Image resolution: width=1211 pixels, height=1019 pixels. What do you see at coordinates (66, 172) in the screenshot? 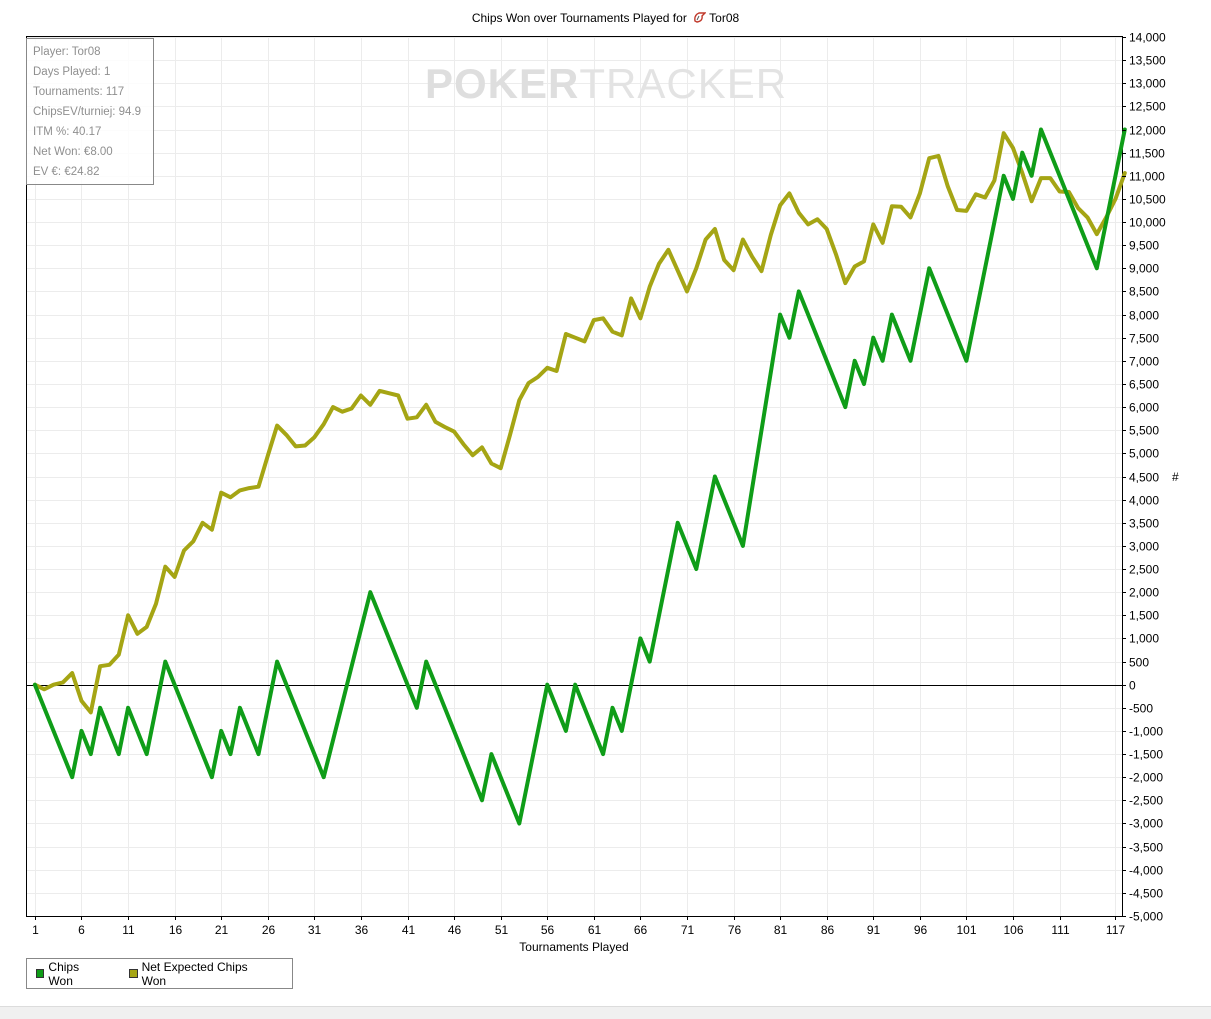
I see `stat-ev-euro: EV €: €24.82` at bounding box center [66, 172].